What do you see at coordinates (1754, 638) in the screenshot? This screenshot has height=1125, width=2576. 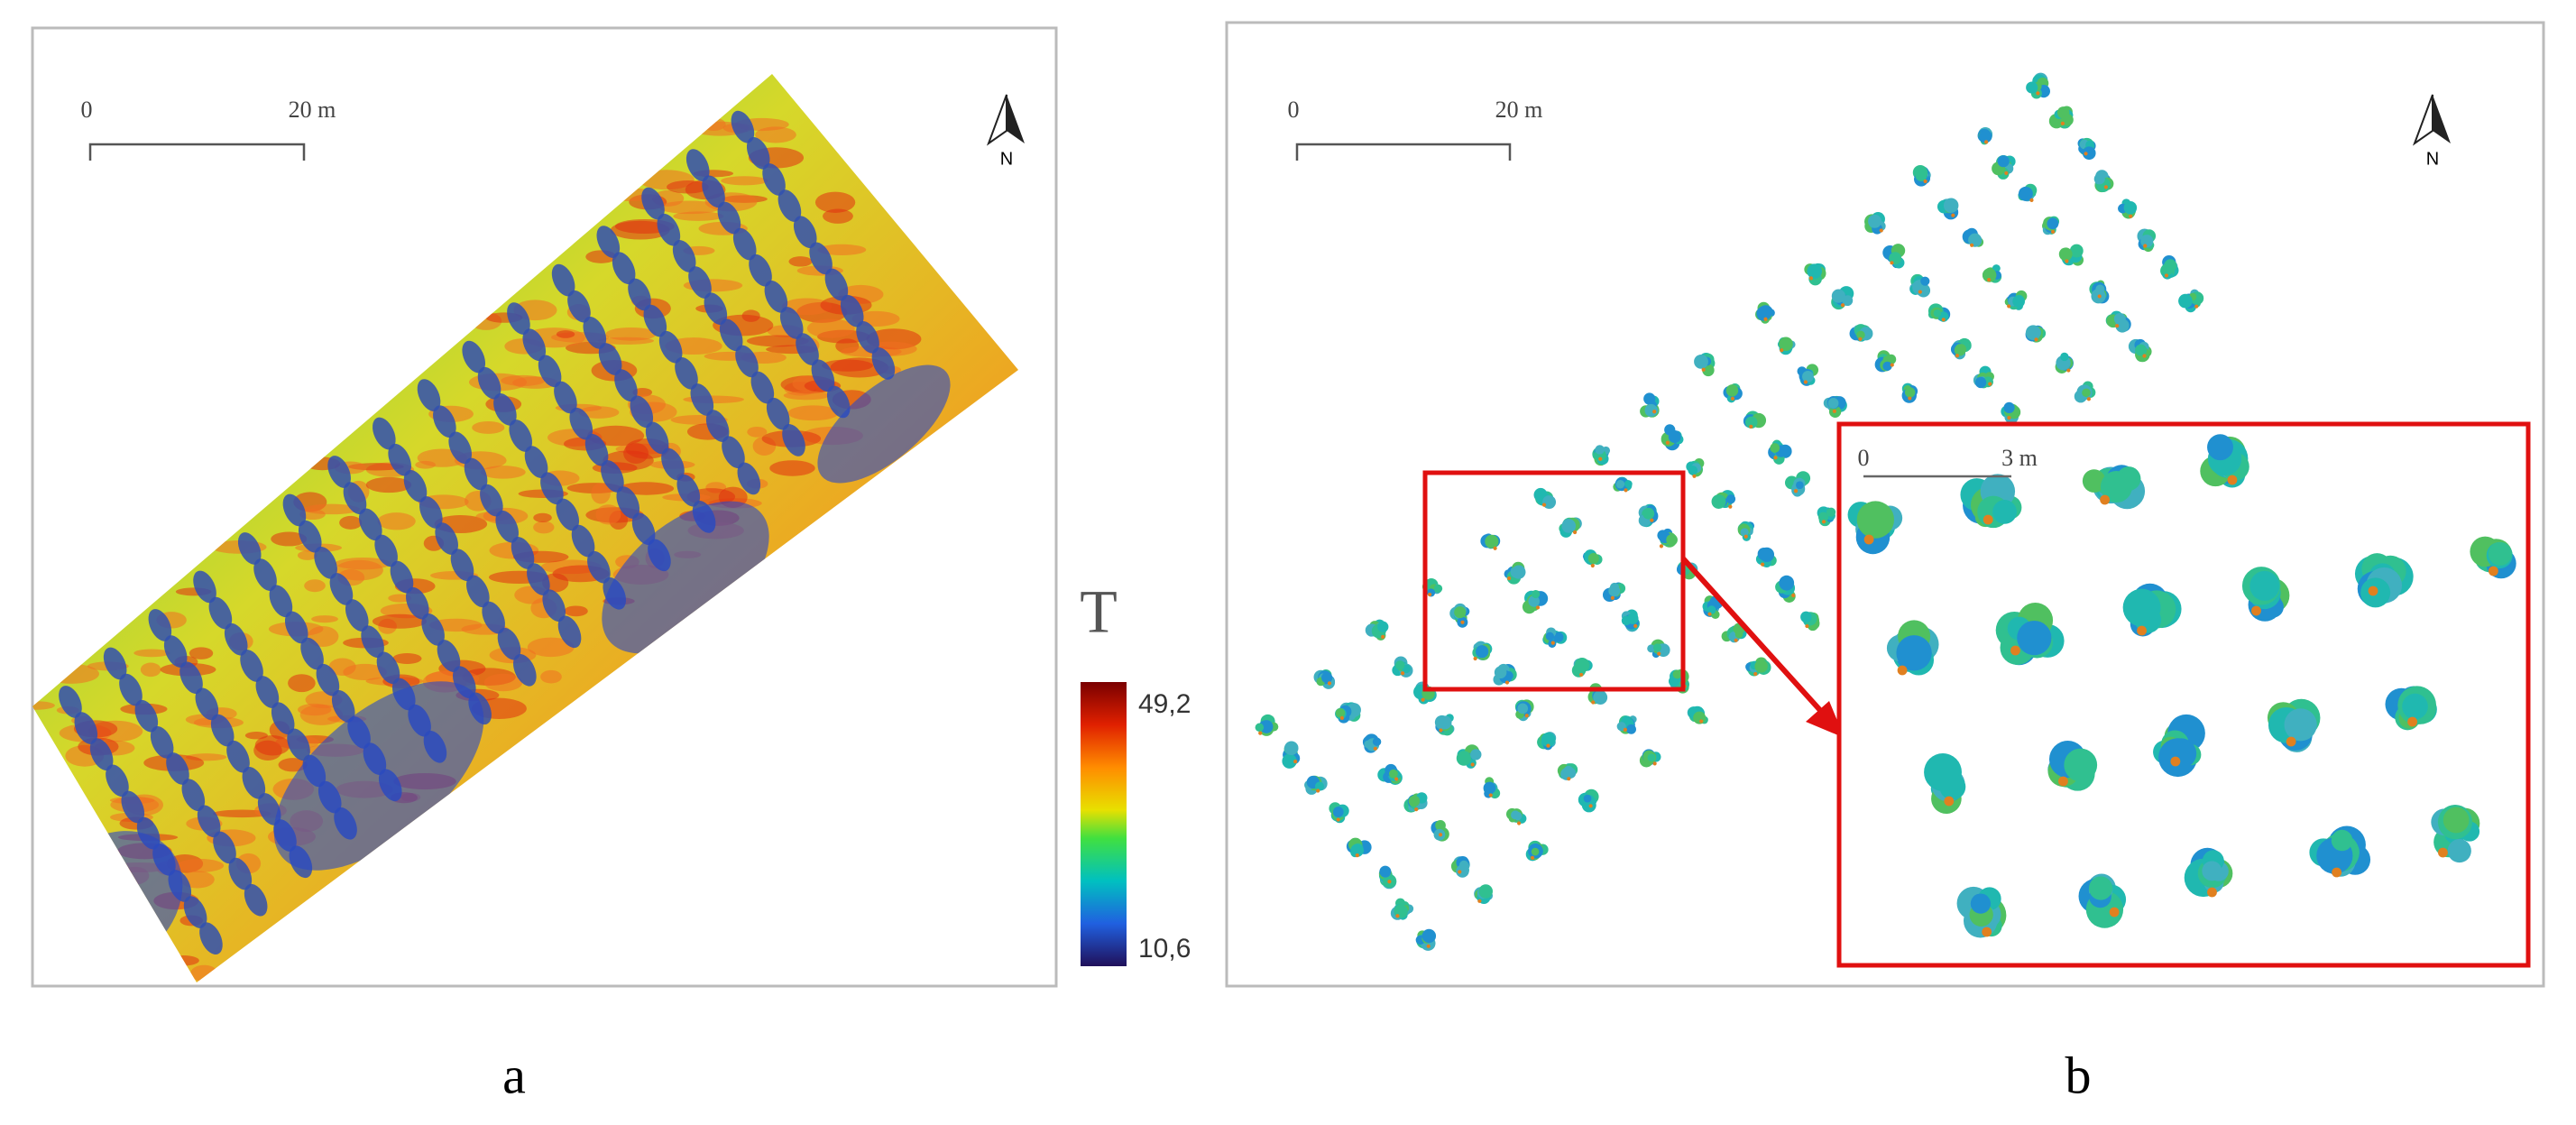 I see `zoom-arrow` at bounding box center [1754, 638].